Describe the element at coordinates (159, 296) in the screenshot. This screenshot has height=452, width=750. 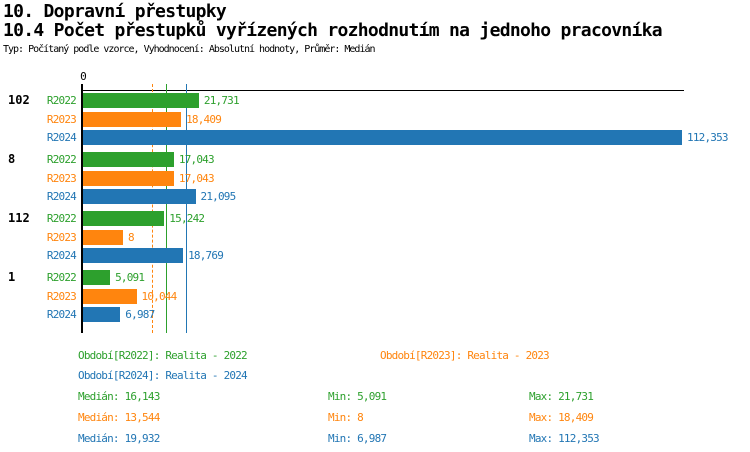
I see `bar-value-label: 10,044` at that location.